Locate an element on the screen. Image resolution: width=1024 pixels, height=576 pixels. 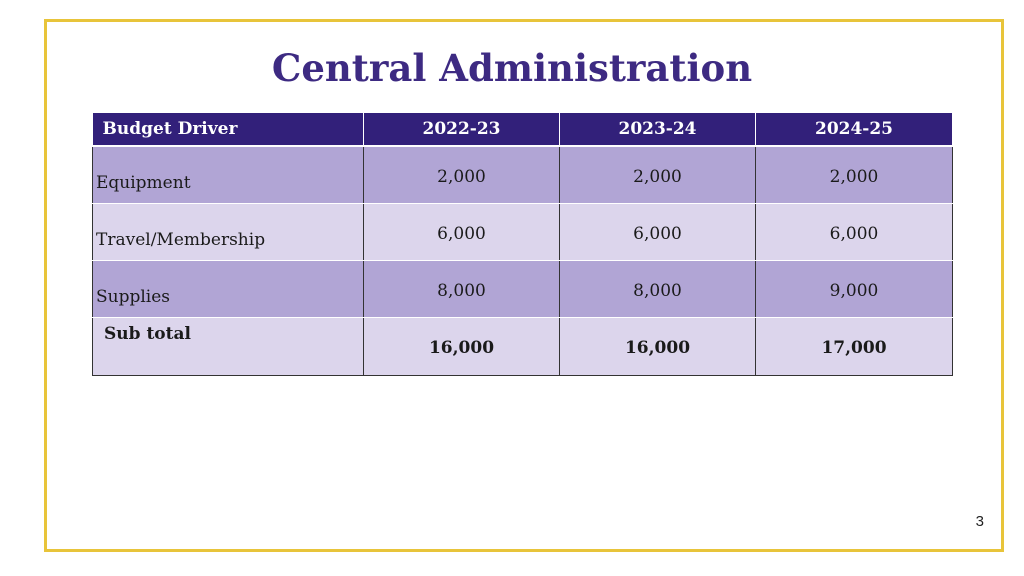
row-label: Sub total is located at coordinates (147, 334).